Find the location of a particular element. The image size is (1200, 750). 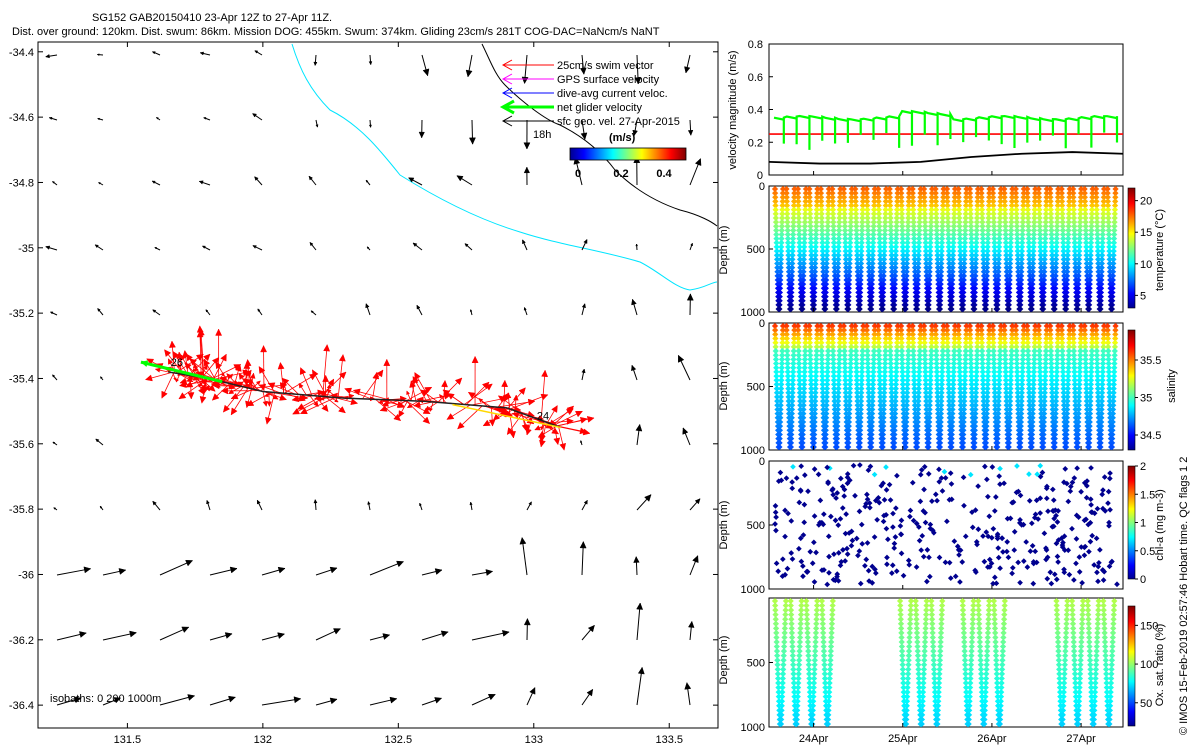

coastline is located at coordinates (504, 167).